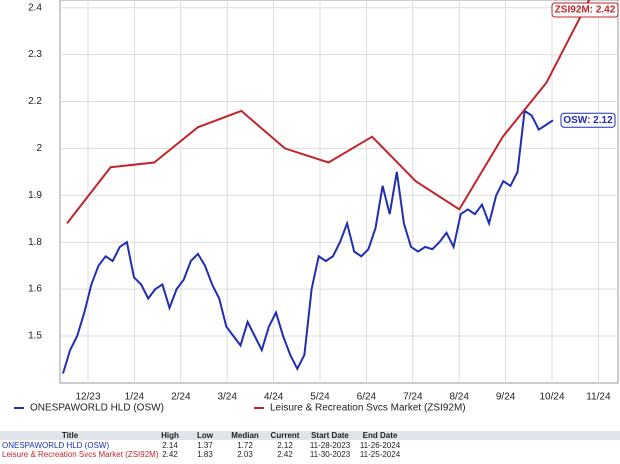 This screenshot has width=620, height=464. I want to click on table-cell: 1.72, so click(245, 445).